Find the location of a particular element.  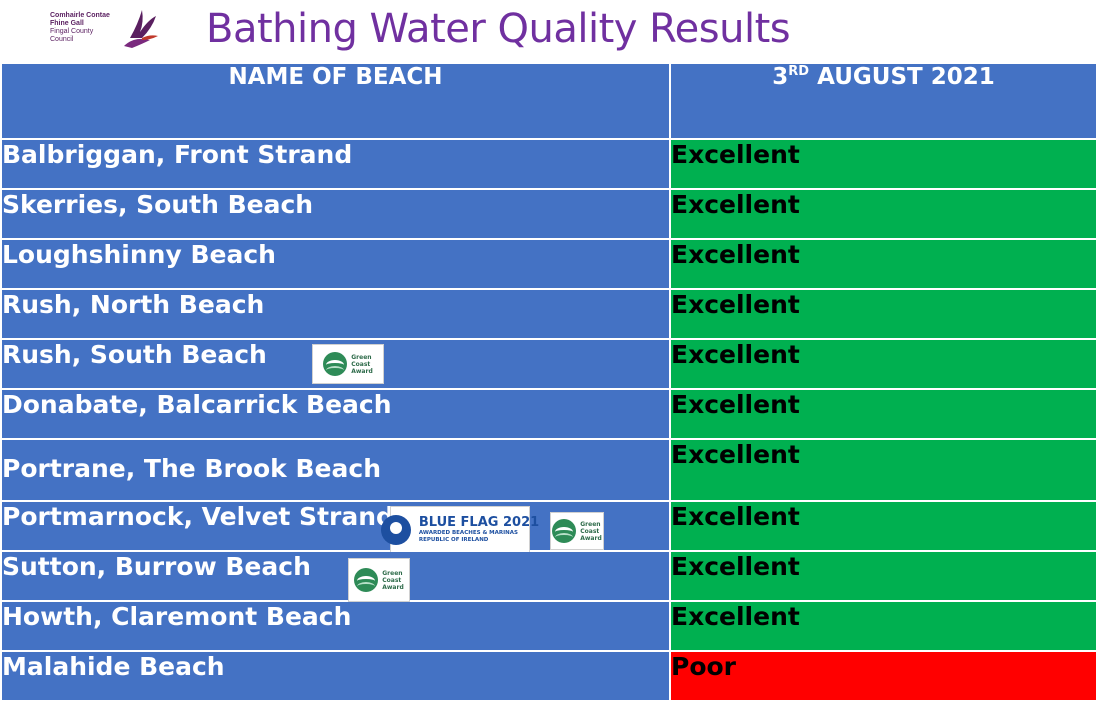

beach-name: Portrane, The Brook Beach is located at coordinates (335, 470).